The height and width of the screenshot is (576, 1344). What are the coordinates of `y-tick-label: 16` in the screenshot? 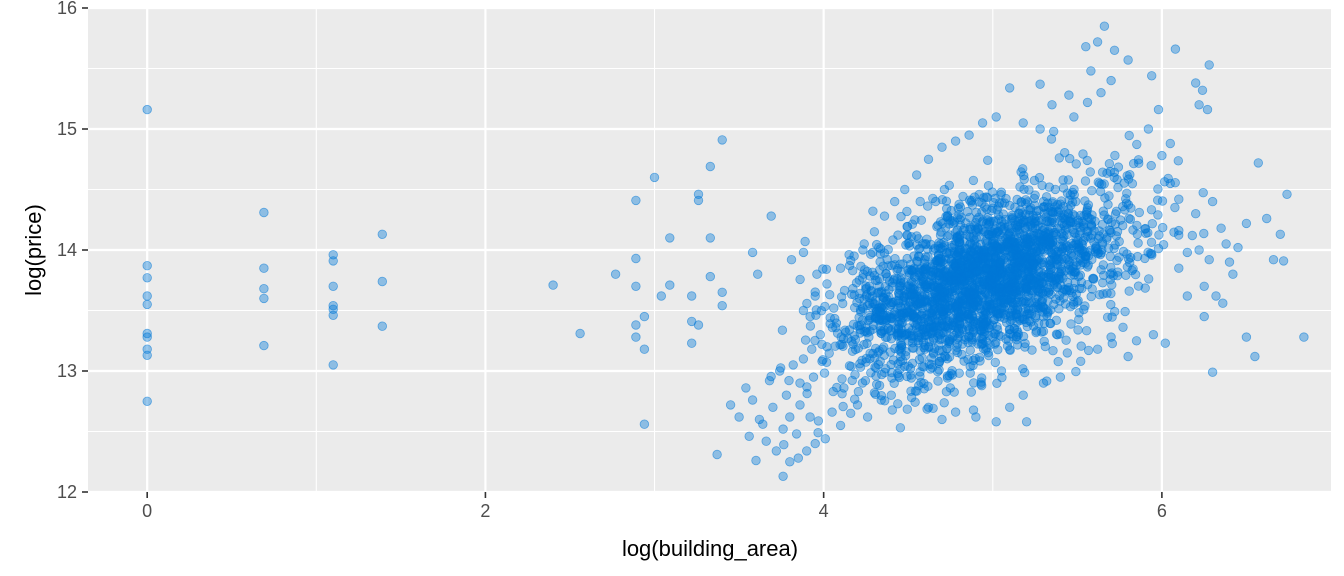 It's located at (67, 9).